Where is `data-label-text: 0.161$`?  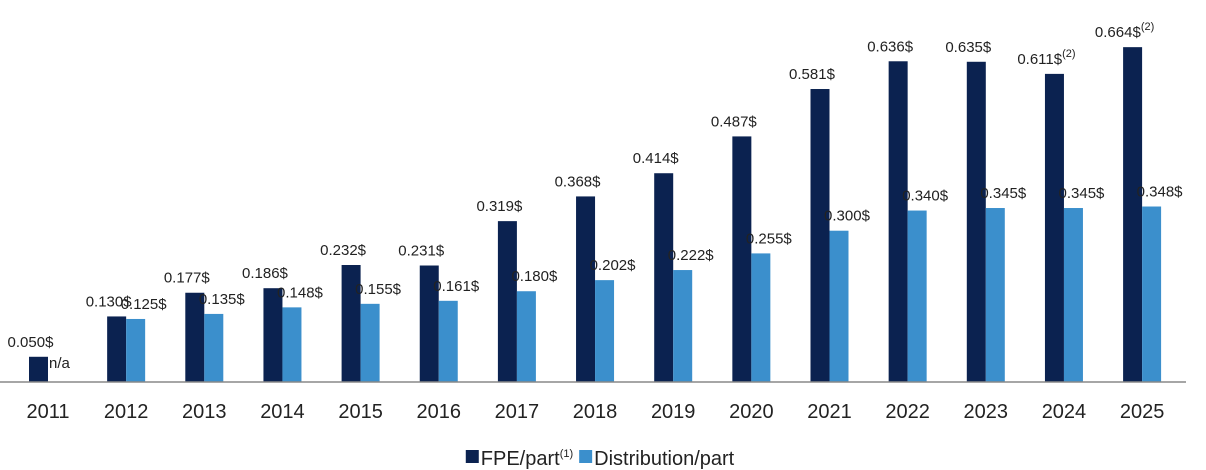
data-label-text: 0.161$ is located at coordinates (456, 286).